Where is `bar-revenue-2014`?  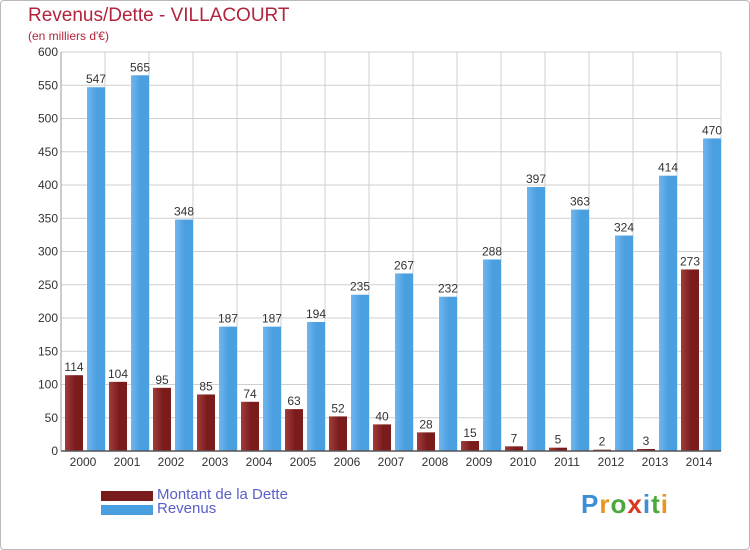
bar-revenue-2014 is located at coordinates (712, 294).